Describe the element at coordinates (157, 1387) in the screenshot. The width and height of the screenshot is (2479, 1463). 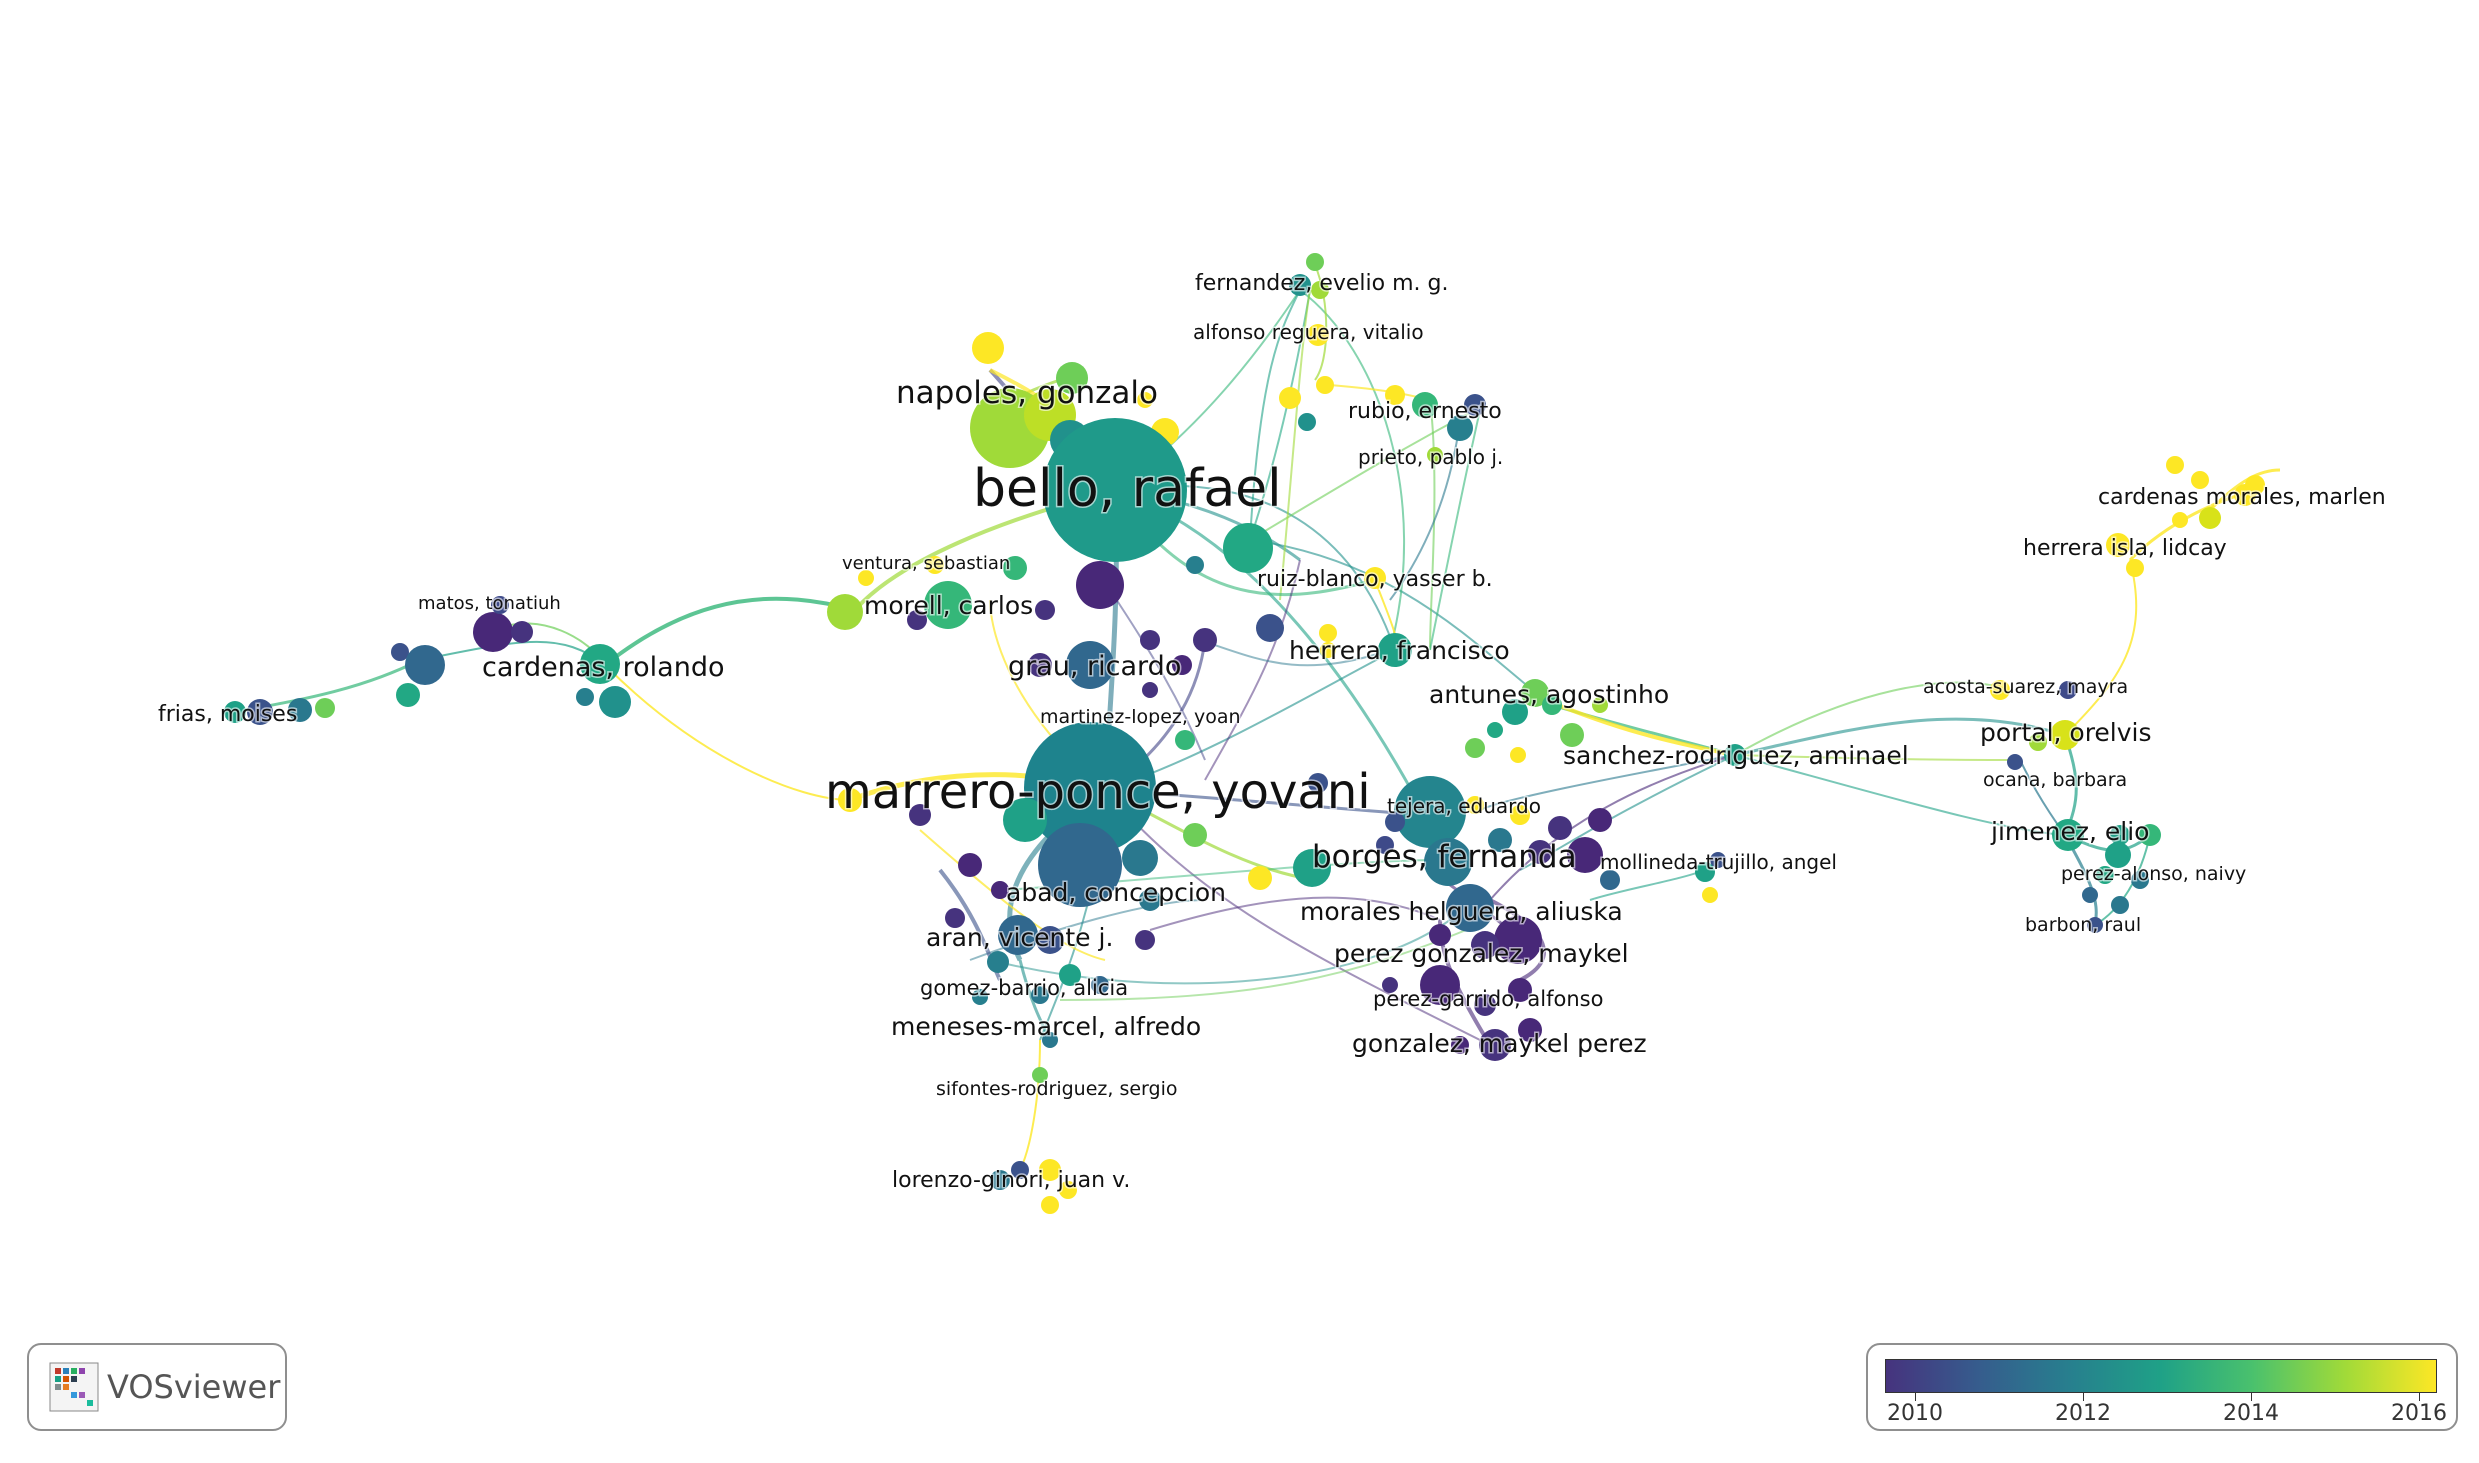
I see `vosviewer-logo: VOSviewer` at that location.